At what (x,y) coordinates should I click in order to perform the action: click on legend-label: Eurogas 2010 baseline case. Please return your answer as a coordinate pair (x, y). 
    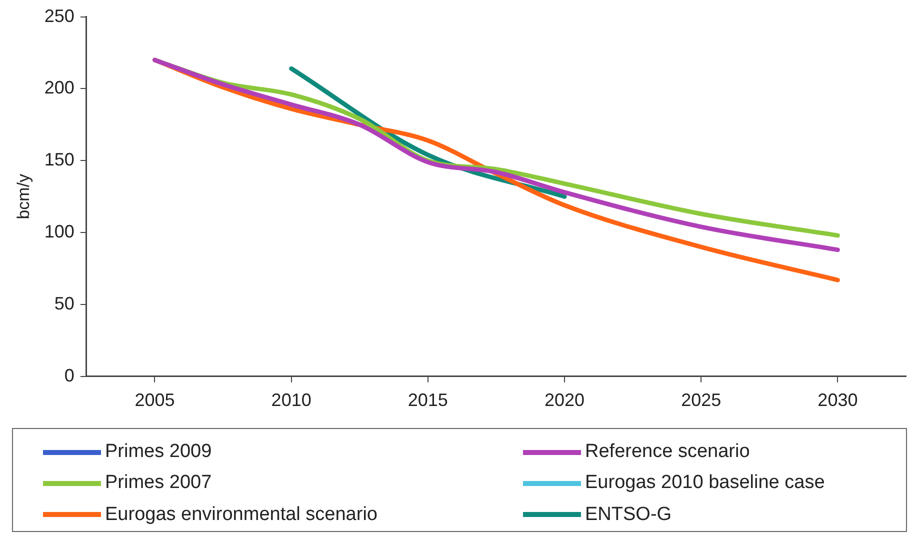
    Looking at the image, I should click on (705, 483).